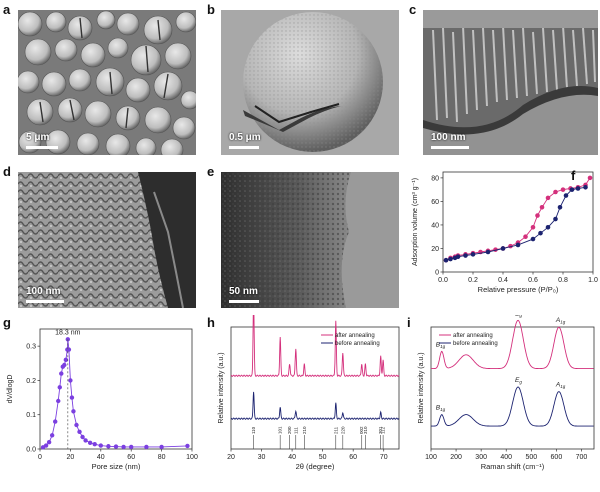 Image resolution: width=600 pixels, height=492 pixels. Describe the element at coordinates (518, 381) in the screenshot. I see `peak-label: Eg` at that location.